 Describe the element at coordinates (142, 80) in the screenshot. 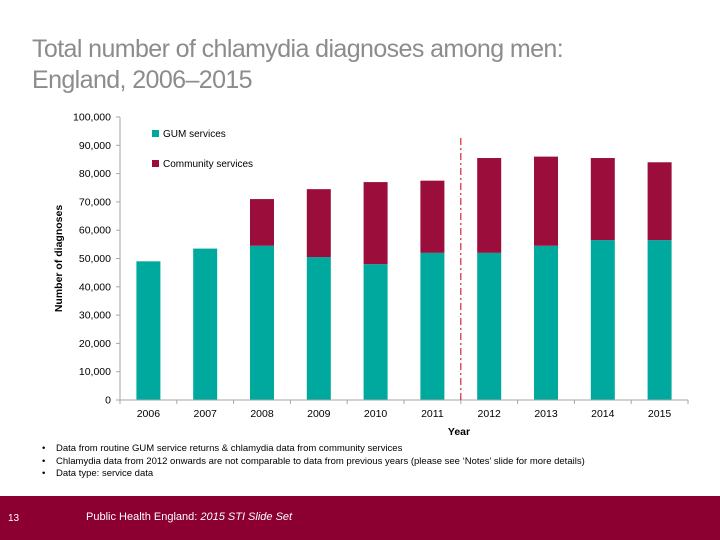

I see `title-line-2: England, 2006–2015` at that location.